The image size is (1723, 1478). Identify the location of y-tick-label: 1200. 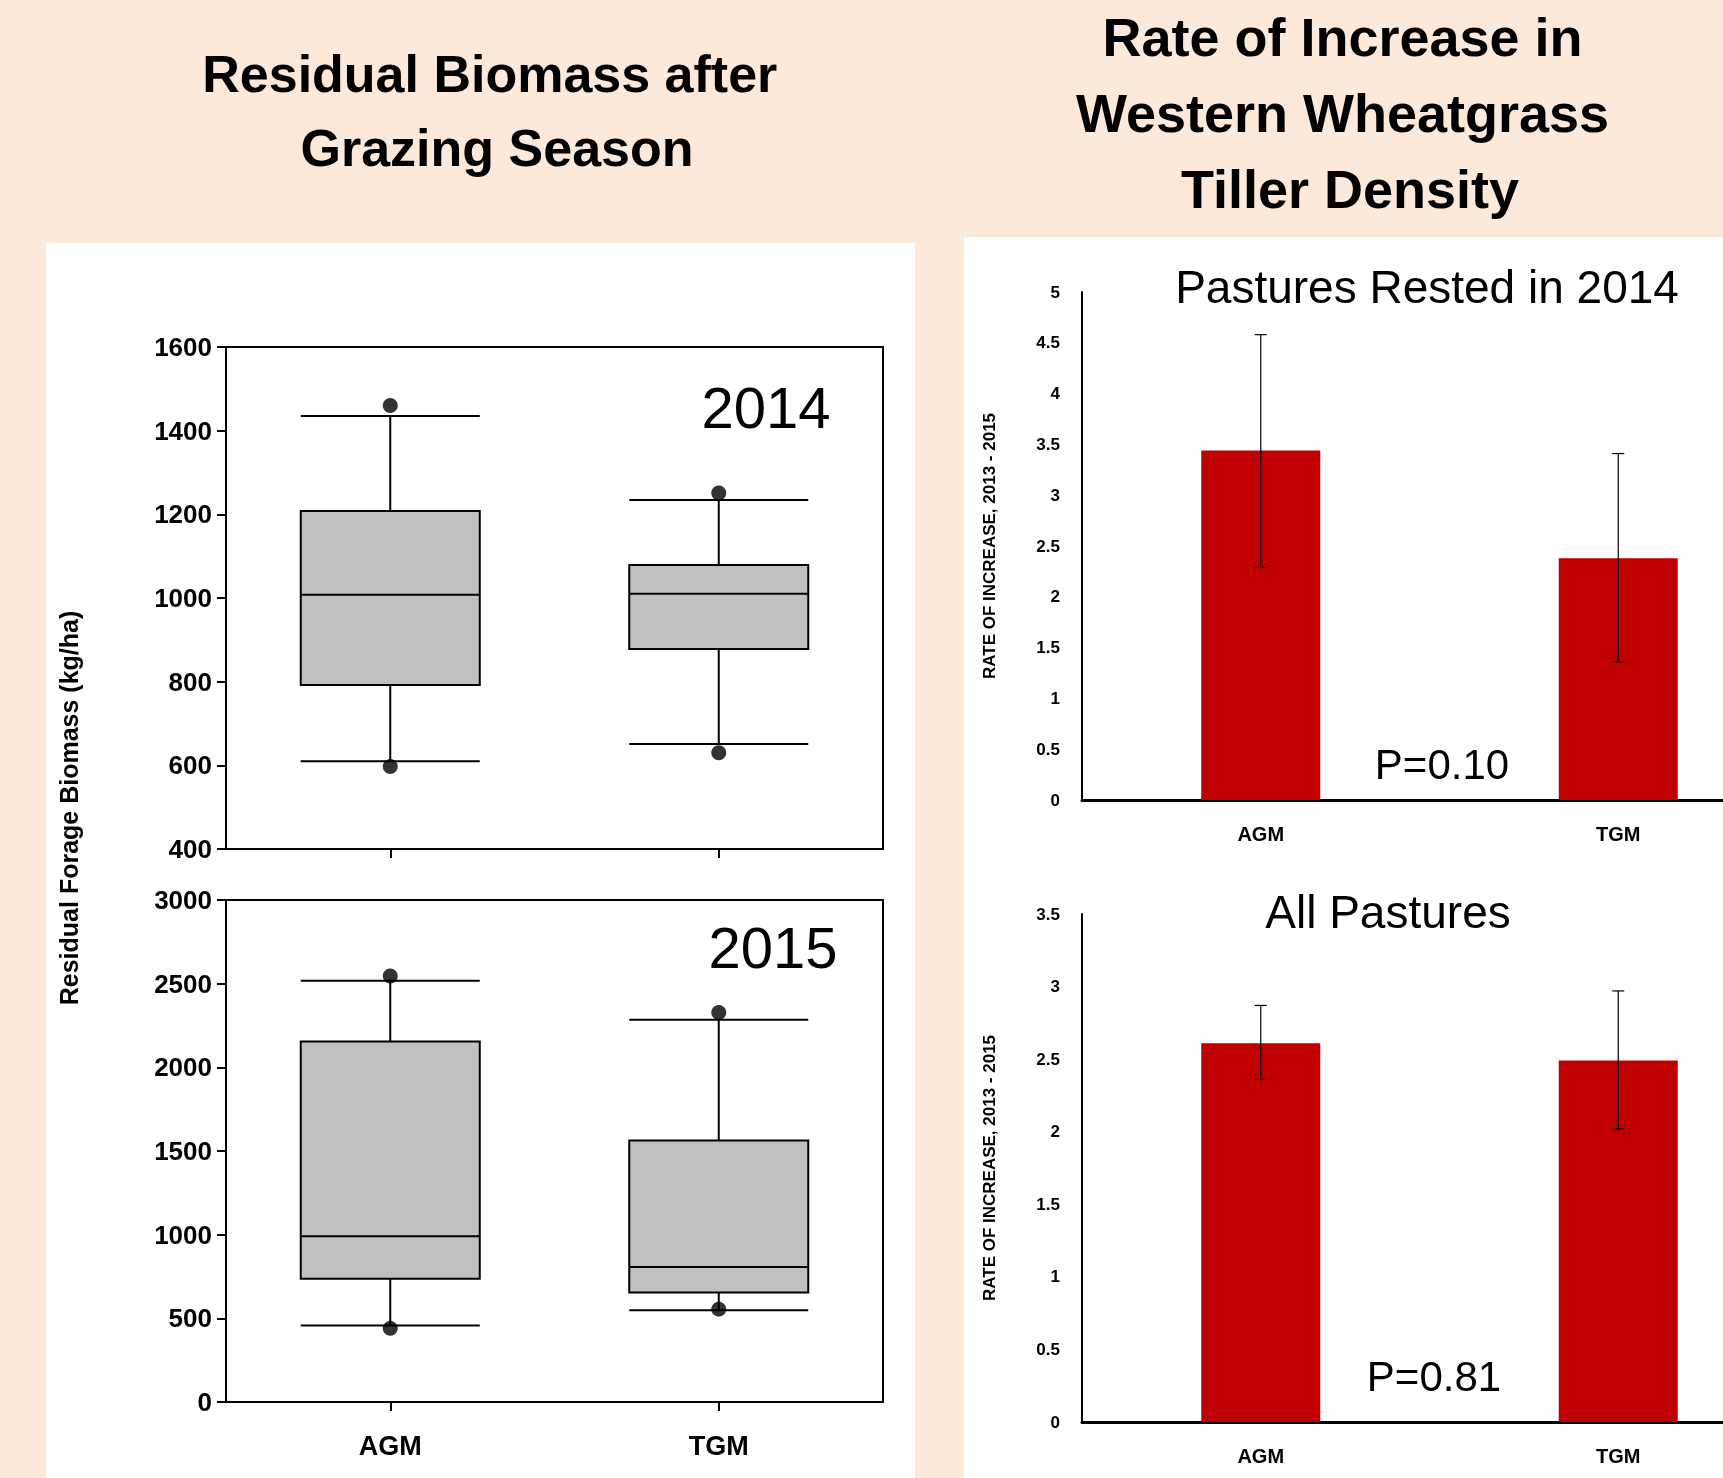
(183, 514).